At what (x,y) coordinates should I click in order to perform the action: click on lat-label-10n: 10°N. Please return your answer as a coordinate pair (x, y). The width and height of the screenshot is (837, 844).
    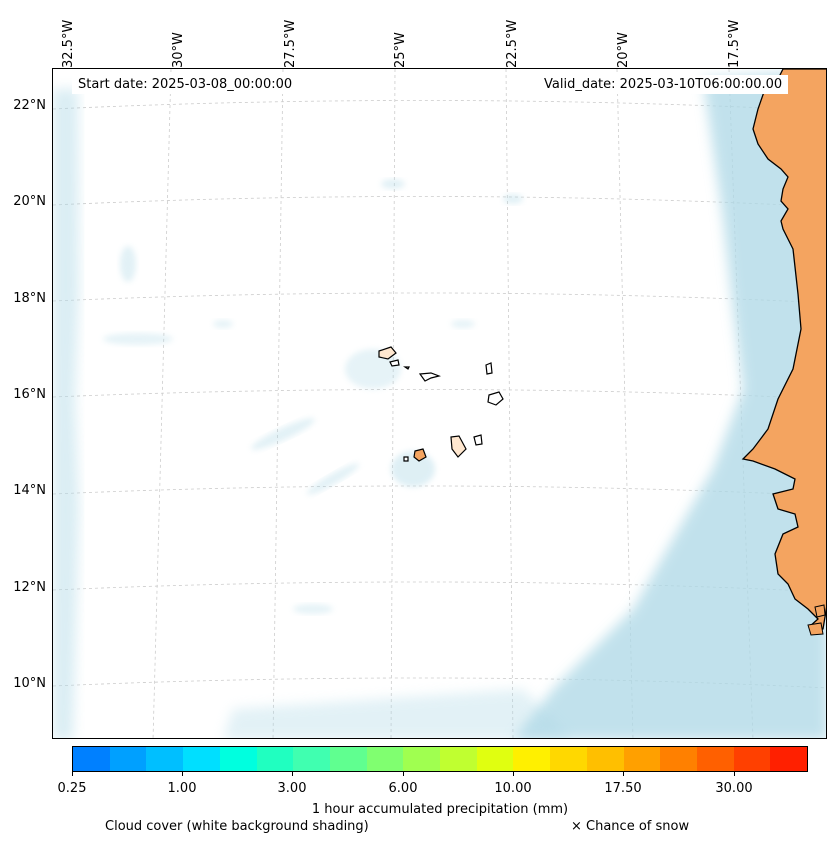
    Looking at the image, I should click on (29, 683).